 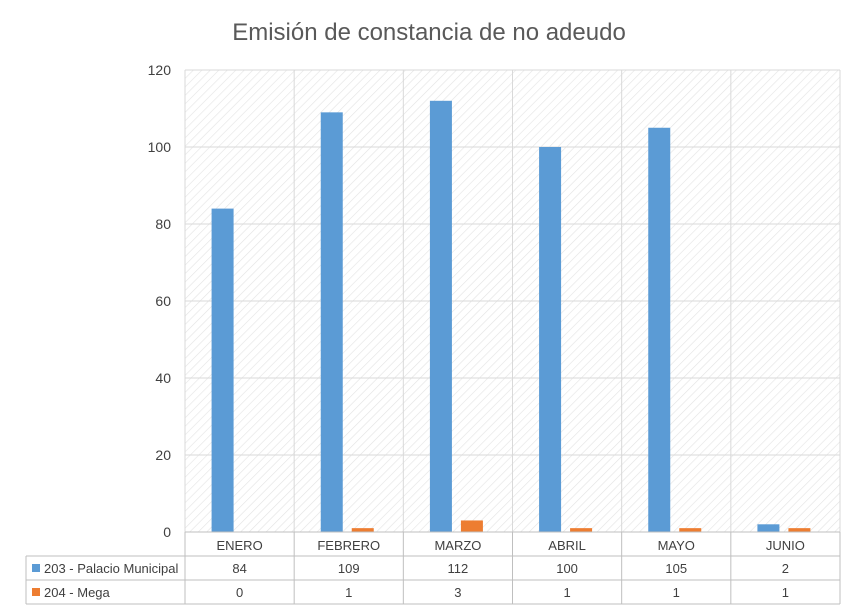 I want to click on data-label: 2, so click(x=785, y=568).